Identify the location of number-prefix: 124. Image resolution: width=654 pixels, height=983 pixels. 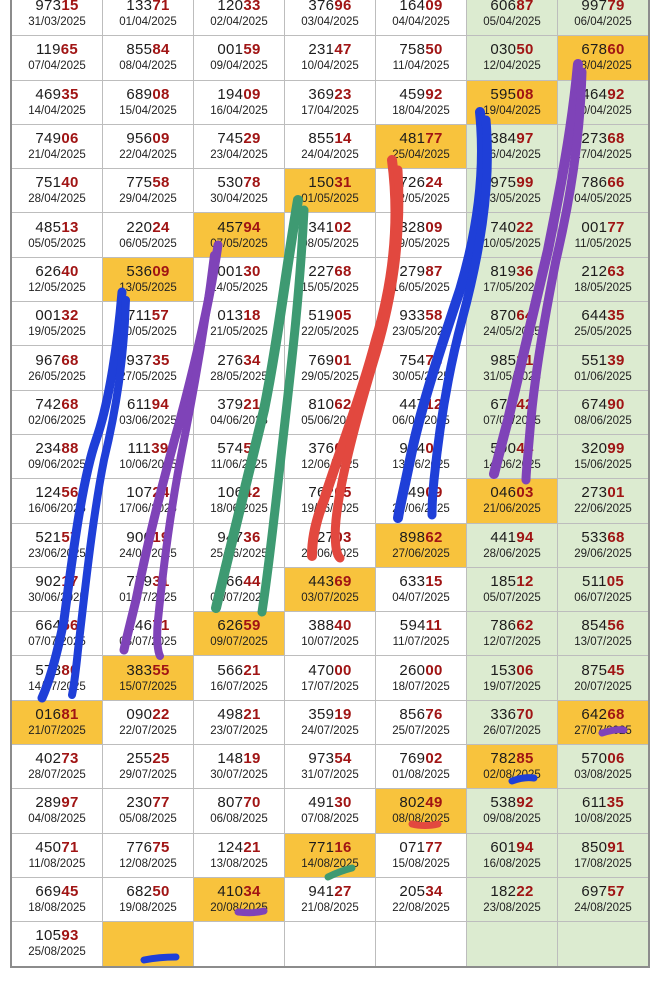
(230, 847).